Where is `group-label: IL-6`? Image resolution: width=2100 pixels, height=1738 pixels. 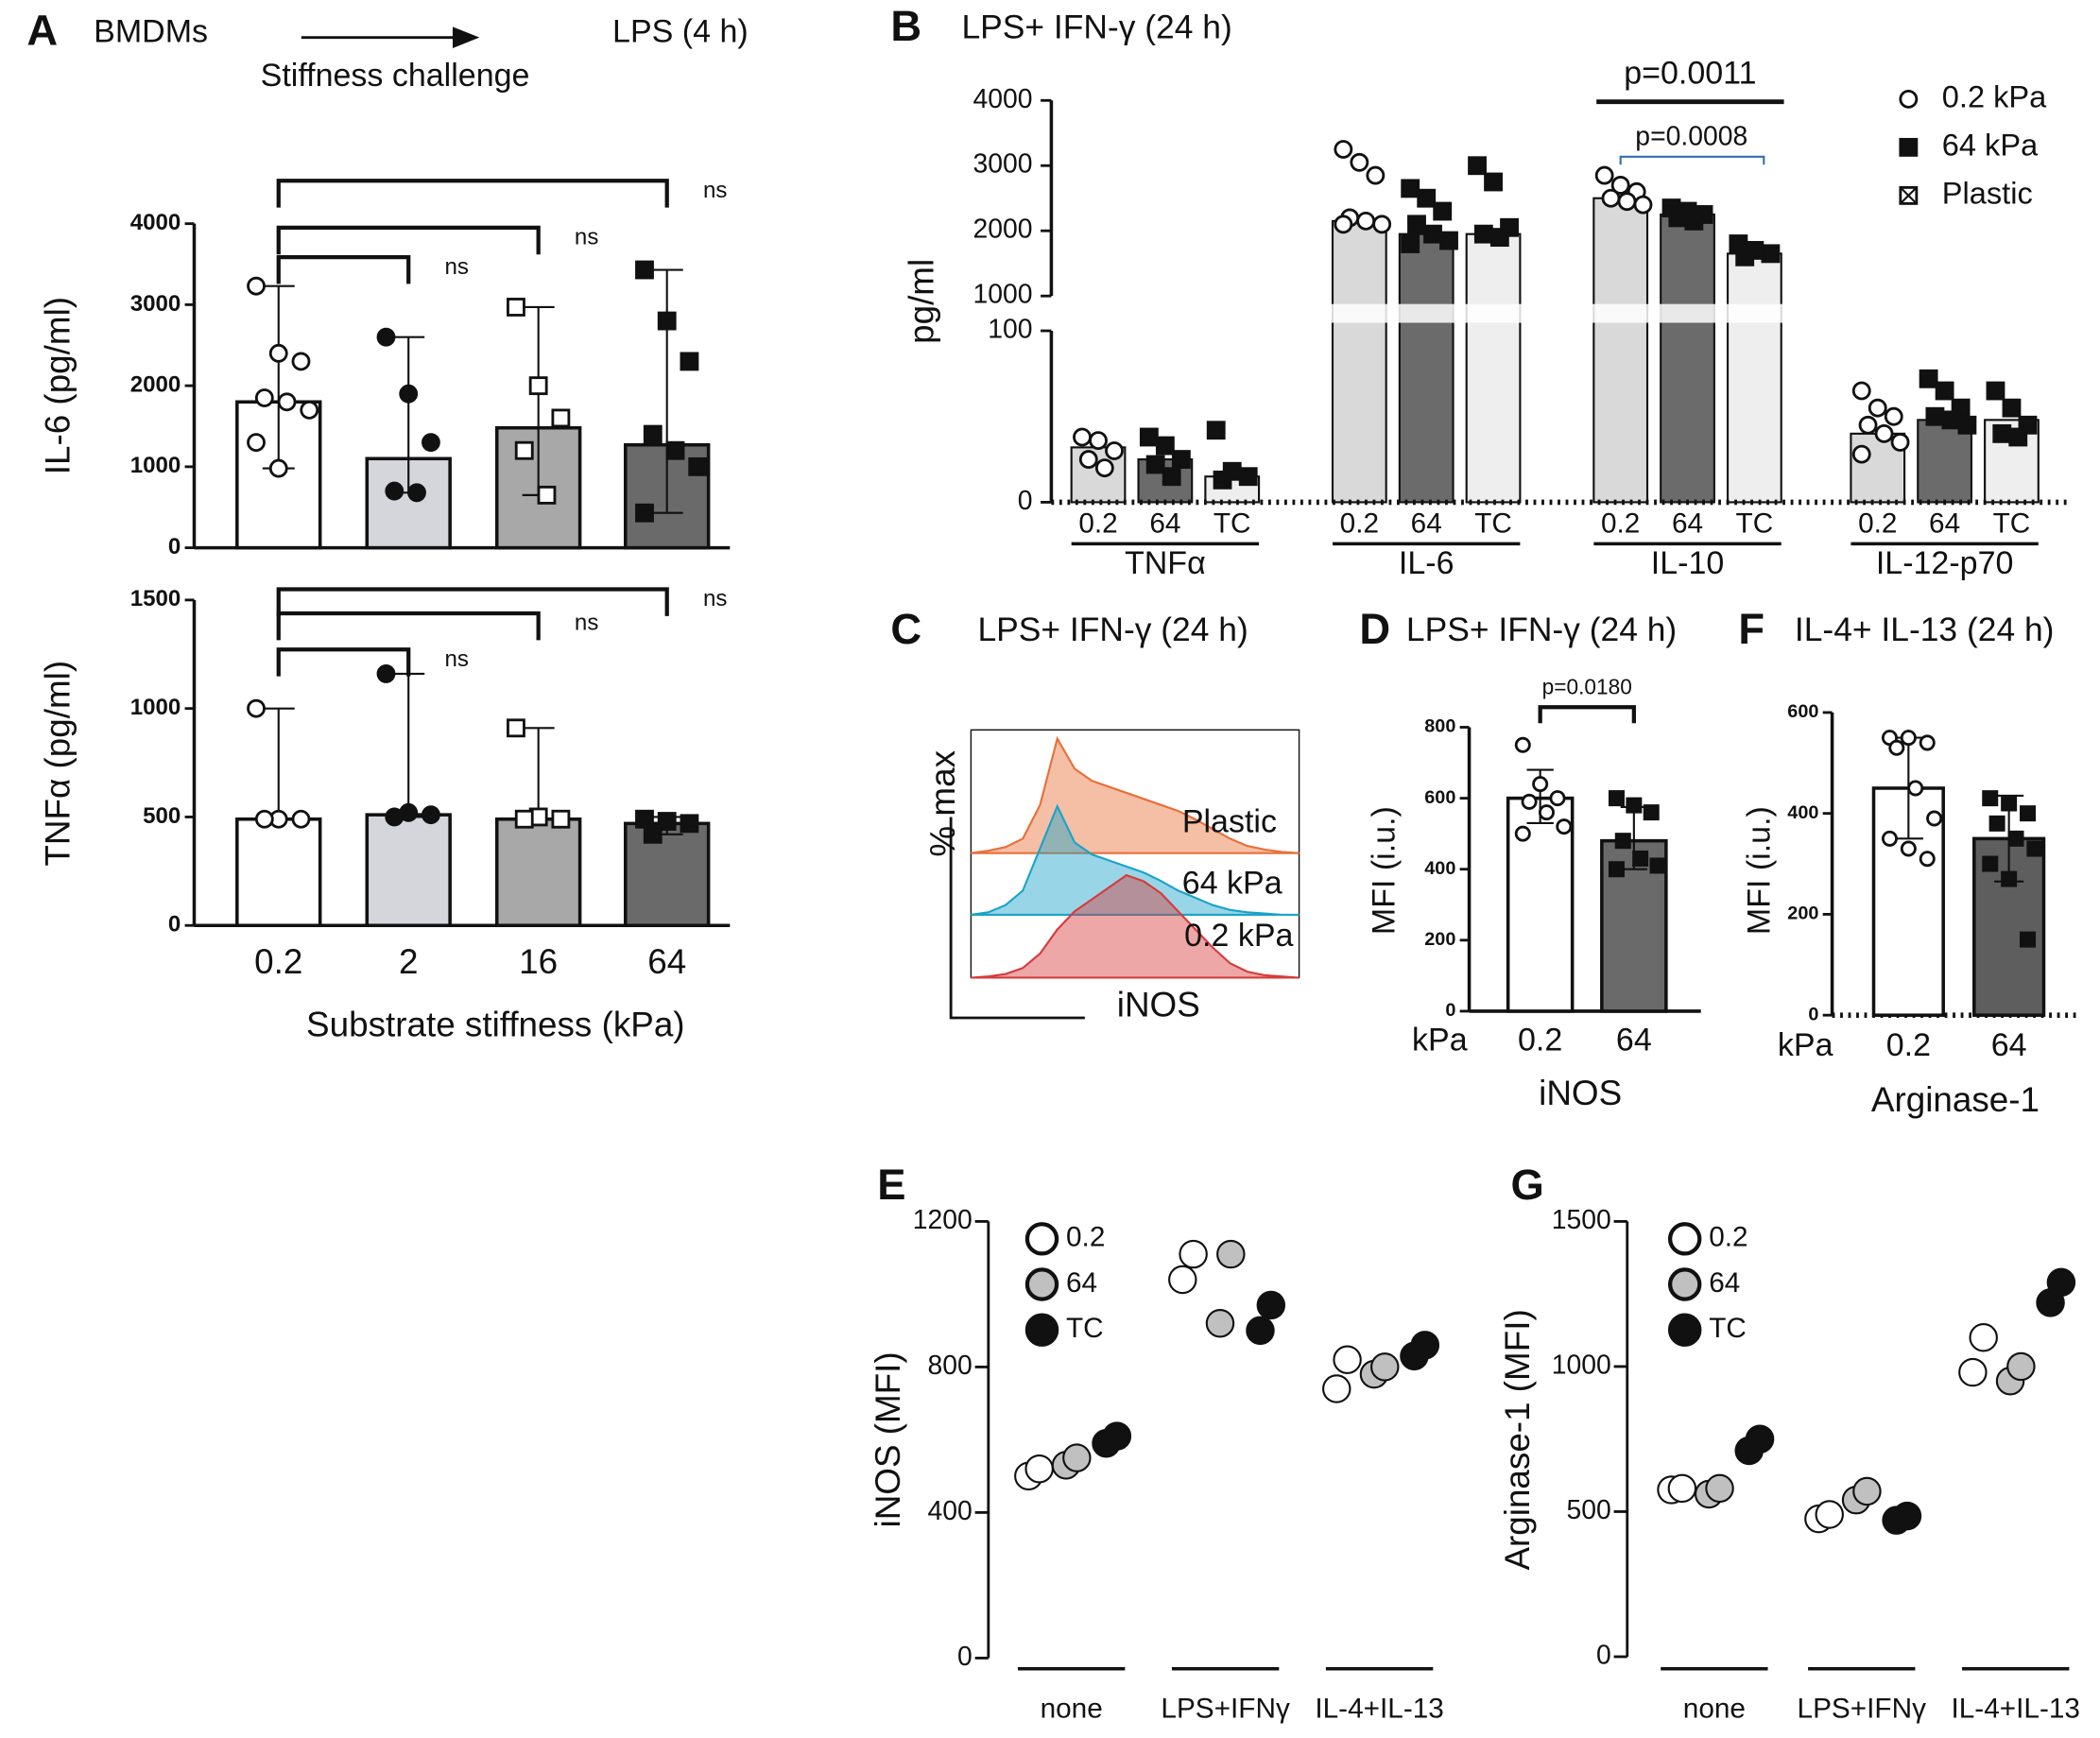 group-label: IL-6 is located at coordinates (1427, 563).